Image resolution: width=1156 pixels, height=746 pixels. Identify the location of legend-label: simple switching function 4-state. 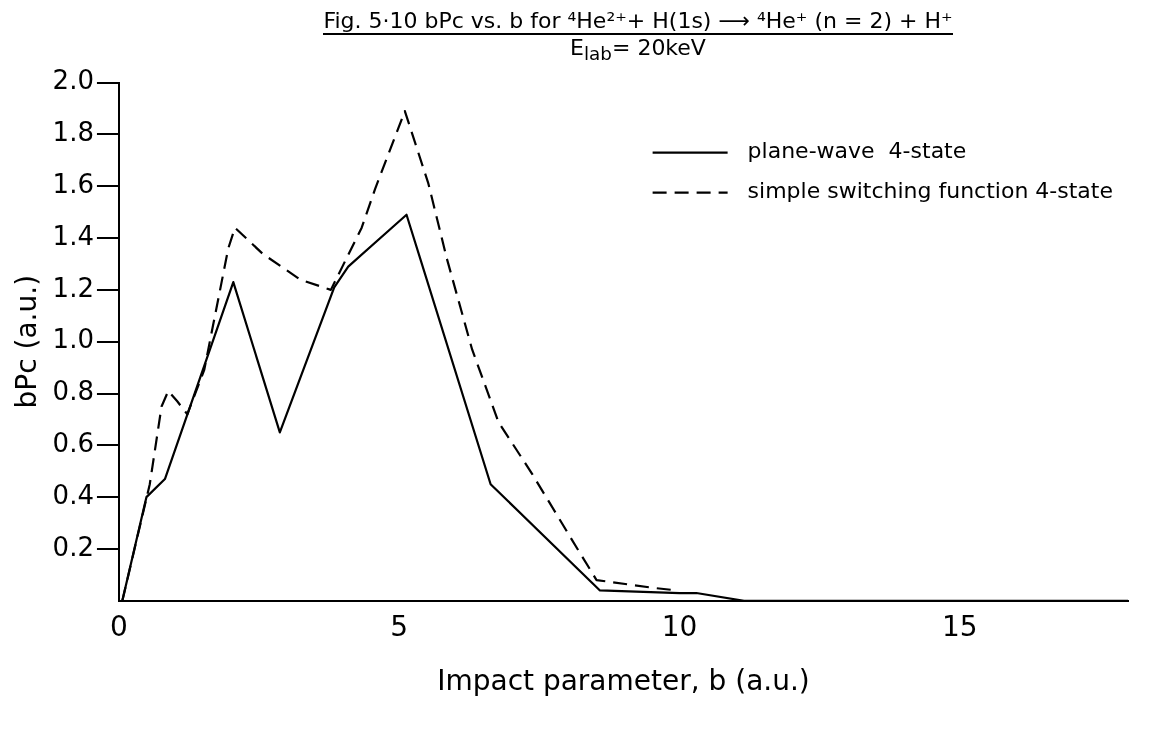
(930, 191).